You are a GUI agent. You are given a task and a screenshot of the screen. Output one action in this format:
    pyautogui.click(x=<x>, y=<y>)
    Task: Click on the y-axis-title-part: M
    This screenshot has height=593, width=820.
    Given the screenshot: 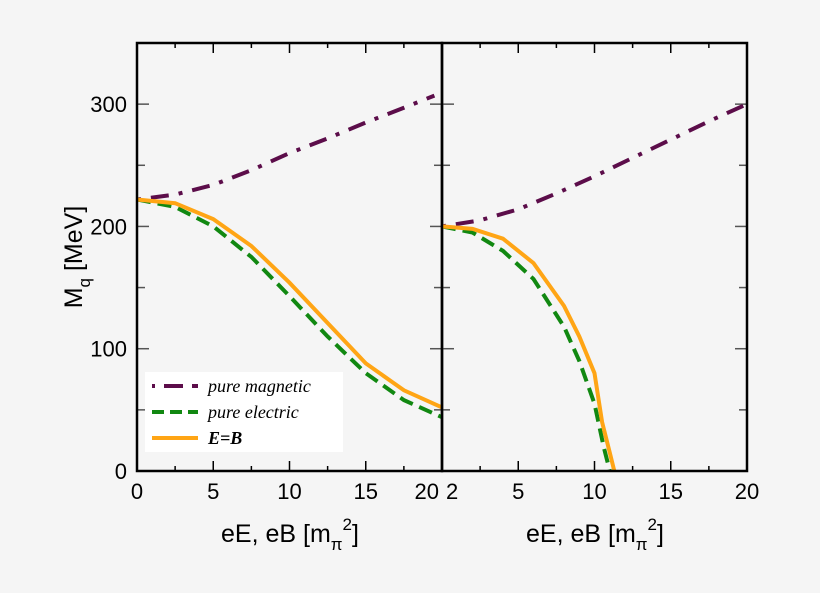 What is the action you would take?
    pyautogui.click(x=74, y=297)
    